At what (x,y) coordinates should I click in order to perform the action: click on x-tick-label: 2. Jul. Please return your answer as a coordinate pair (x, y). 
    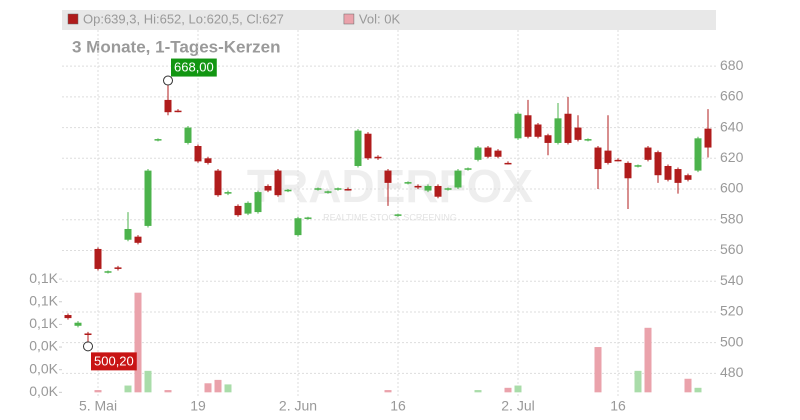
    Looking at the image, I should click on (517, 406).